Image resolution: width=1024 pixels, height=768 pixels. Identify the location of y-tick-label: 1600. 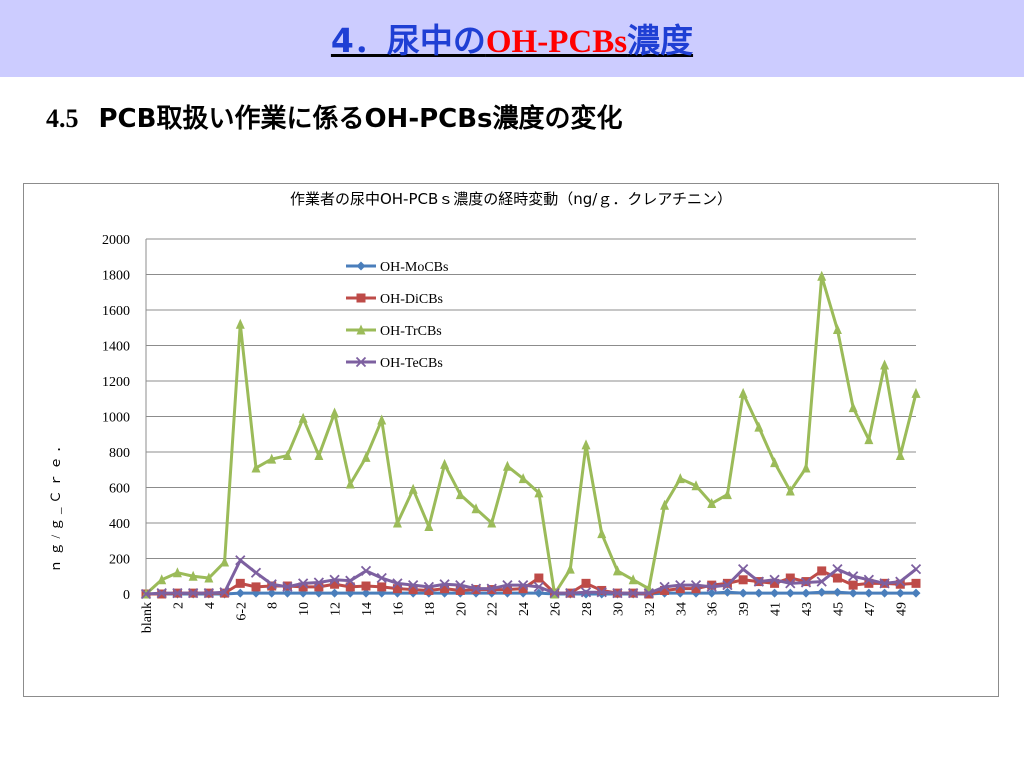
(116, 311).